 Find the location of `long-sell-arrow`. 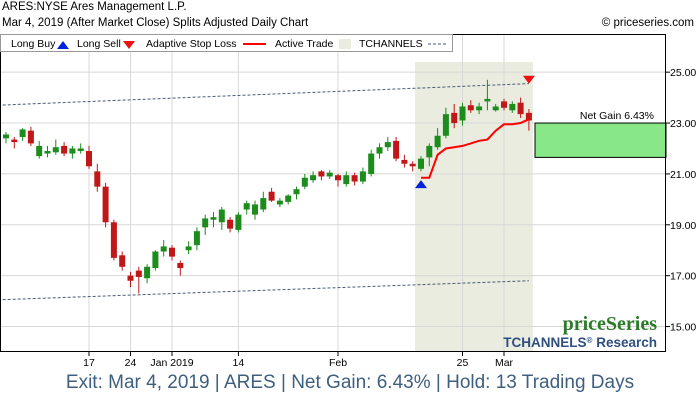

long-sell-arrow is located at coordinates (528, 79).